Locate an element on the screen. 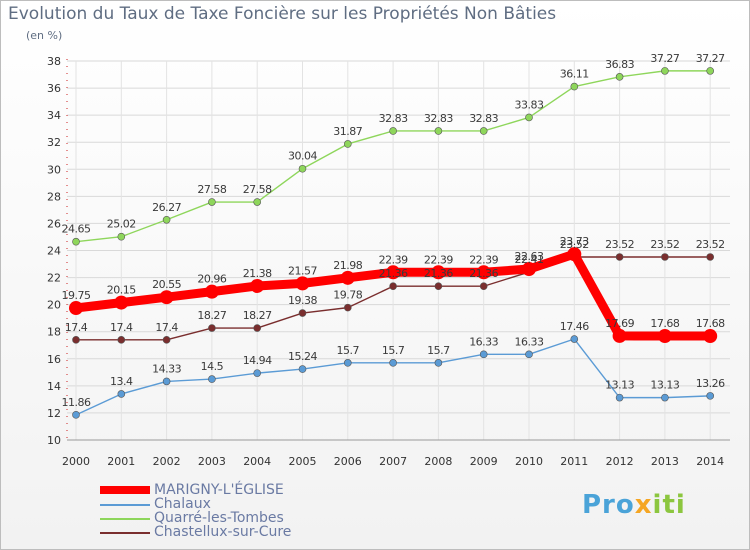  data-label: 19.75 is located at coordinates (76, 295).